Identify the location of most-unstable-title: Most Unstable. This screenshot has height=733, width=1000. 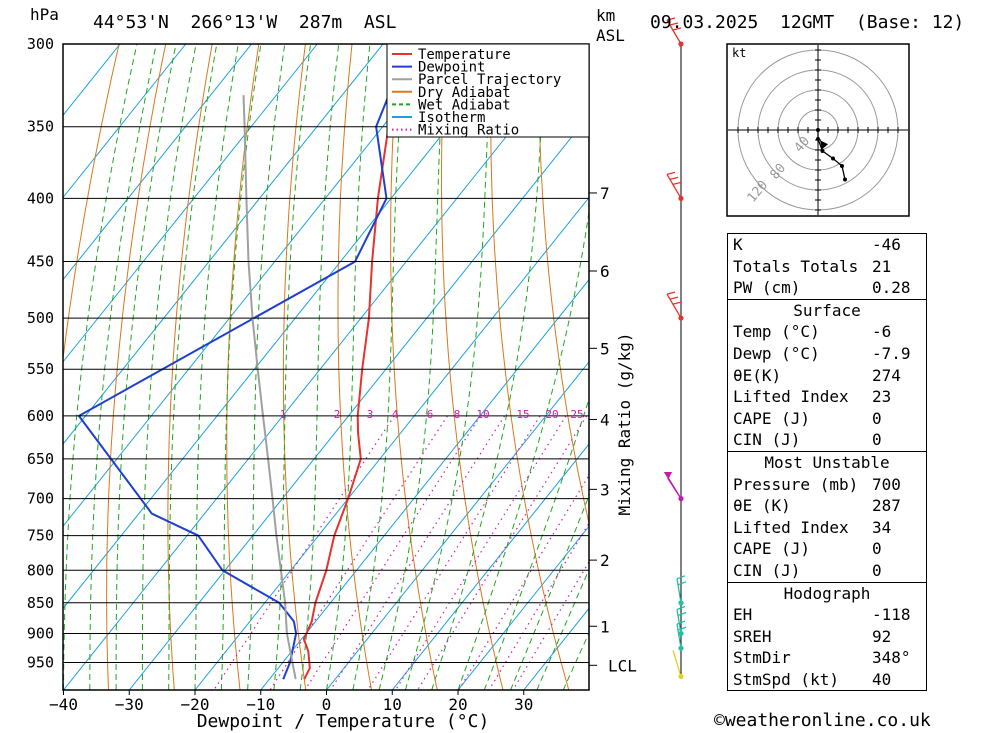
(827, 462).